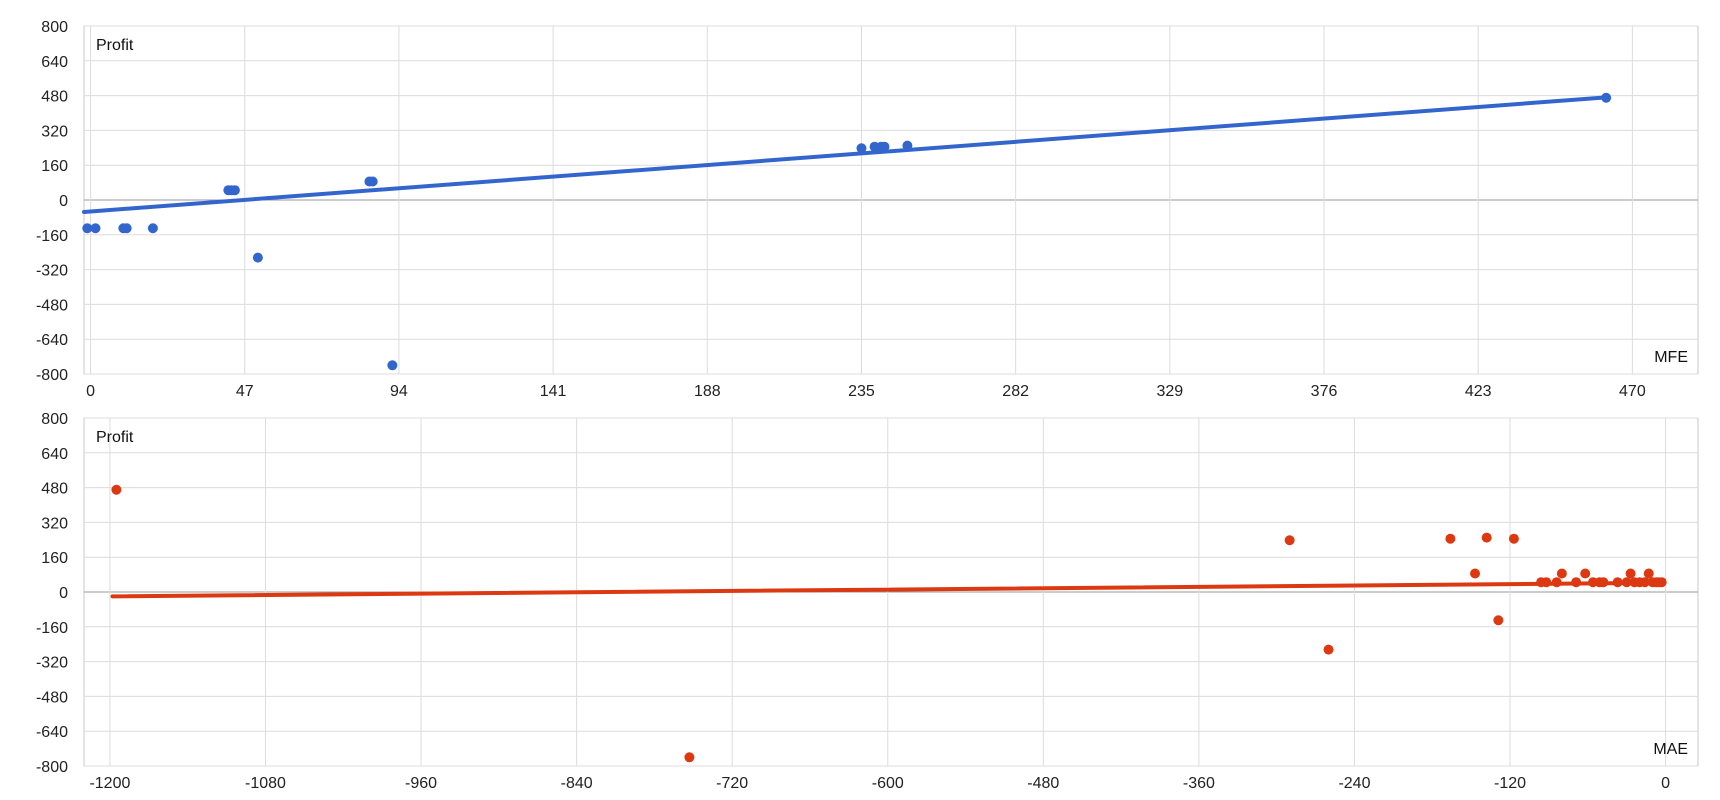 This screenshot has height=800, width=1720. I want to click on chart2-y-tick-label: 800, so click(54, 419).